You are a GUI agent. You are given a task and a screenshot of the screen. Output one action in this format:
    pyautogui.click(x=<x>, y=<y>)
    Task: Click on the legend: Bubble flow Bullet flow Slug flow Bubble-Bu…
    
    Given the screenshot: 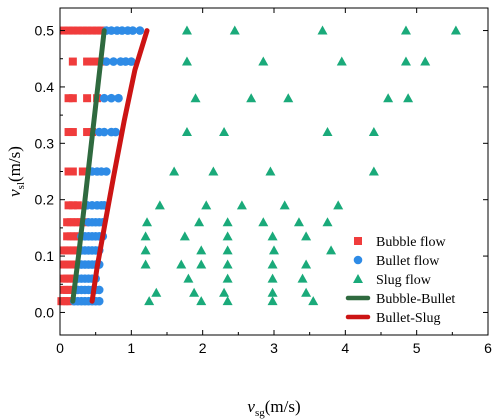 What is the action you would take?
    pyautogui.click(x=400, y=280)
    